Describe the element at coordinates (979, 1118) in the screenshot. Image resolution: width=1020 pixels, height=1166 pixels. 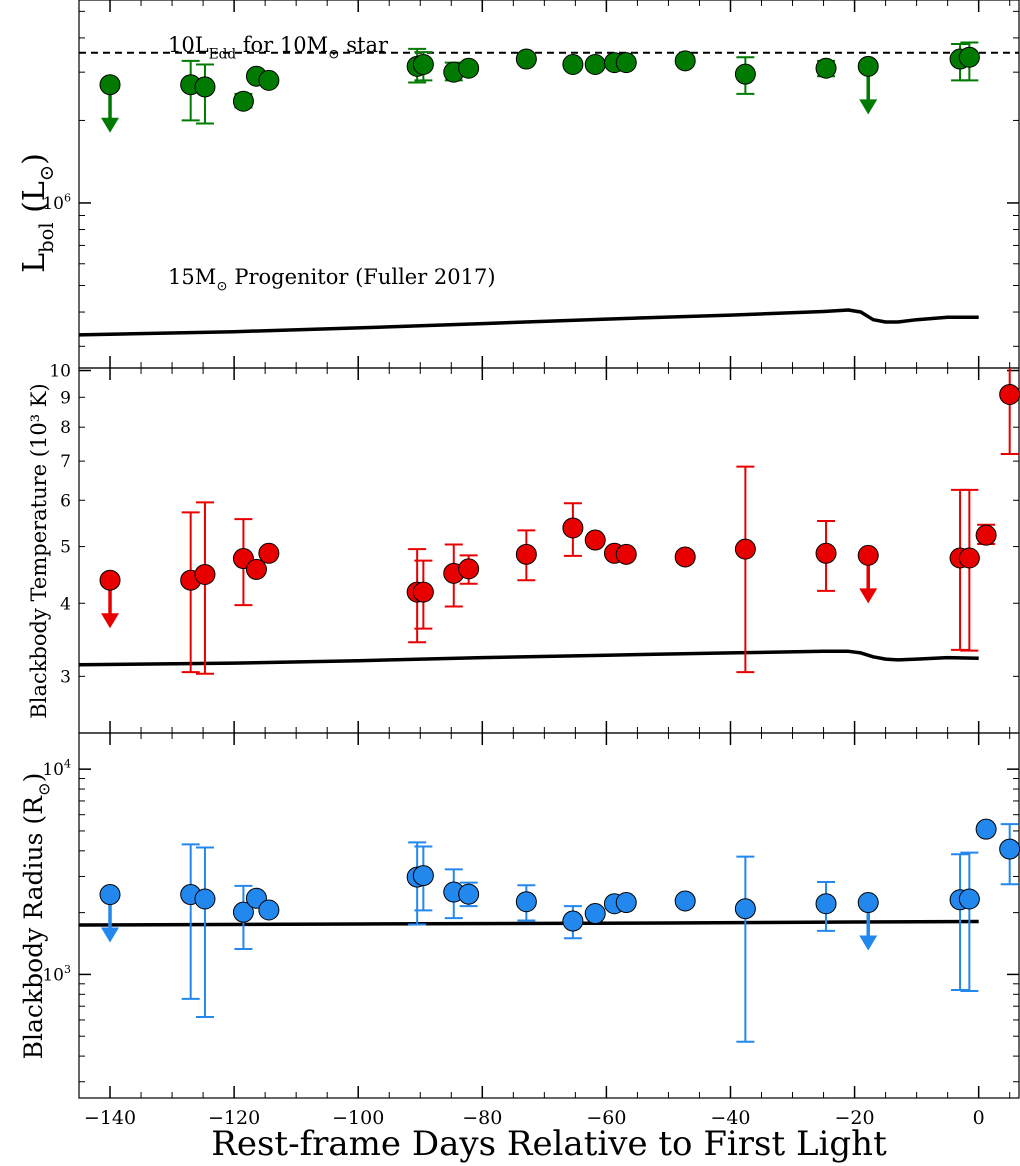
I see `x-tick-label: 0` at that location.